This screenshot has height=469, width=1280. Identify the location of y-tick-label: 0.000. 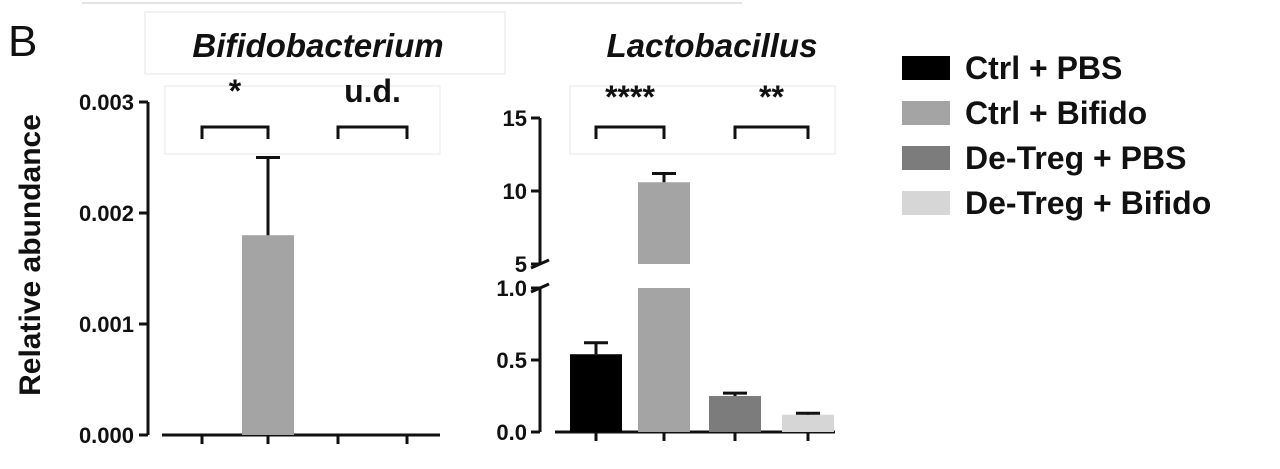
(106, 435).